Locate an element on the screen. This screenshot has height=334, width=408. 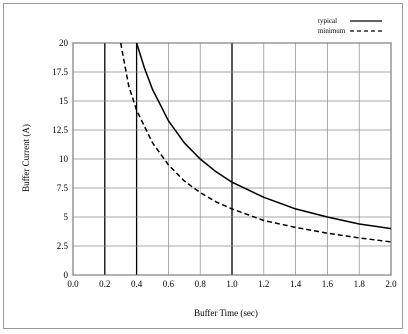
x-axis-label: Buffer Time (sec) is located at coordinates (226, 313).